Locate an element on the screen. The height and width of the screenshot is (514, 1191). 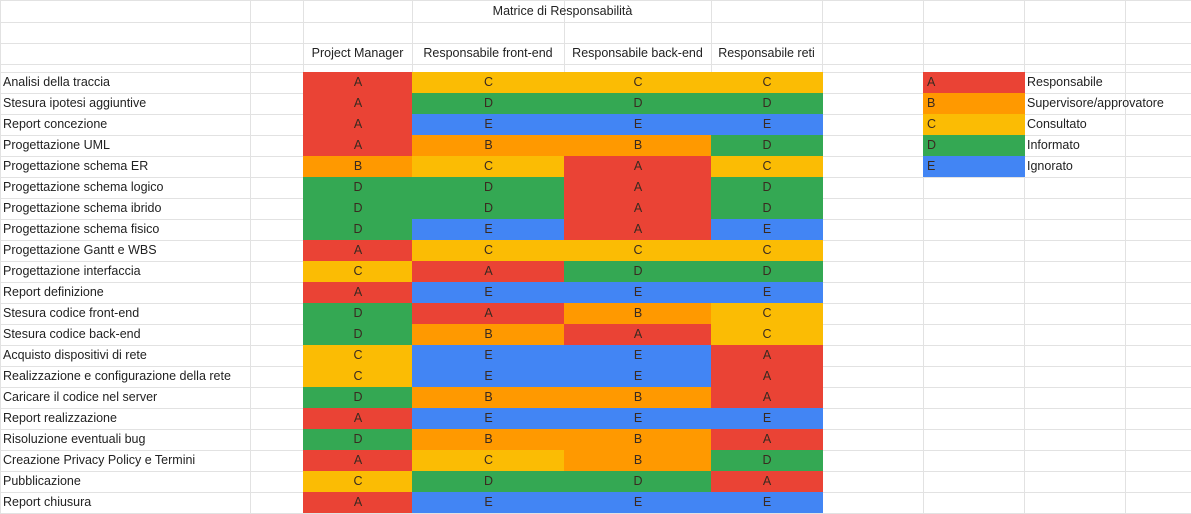
legend-code: C is located at coordinates (974, 124).